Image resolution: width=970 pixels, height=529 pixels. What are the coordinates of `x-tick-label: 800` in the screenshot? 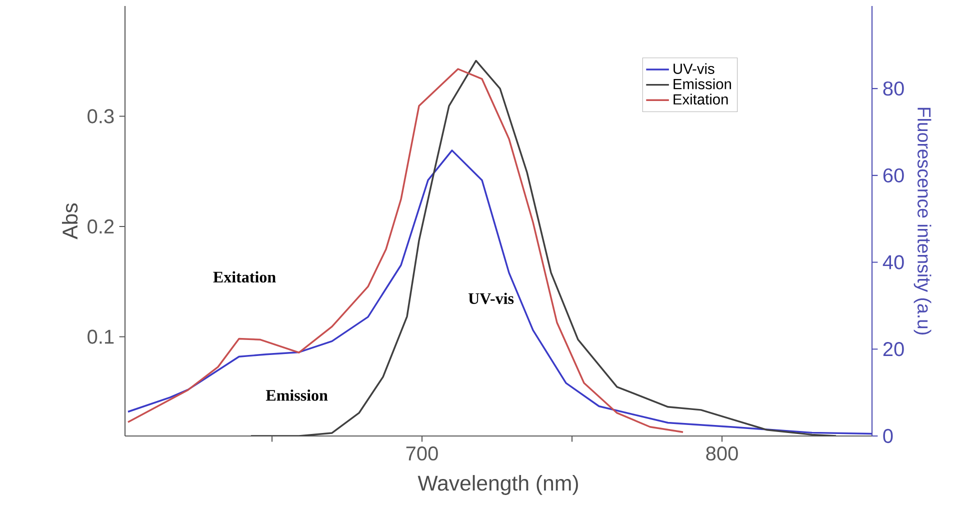 It's located at (722, 453).